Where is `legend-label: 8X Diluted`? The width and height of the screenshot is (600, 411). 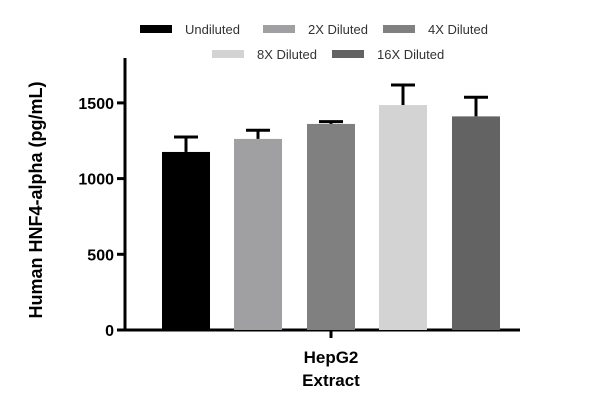 legend-label: 8X Diluted is located at coordinates (287, 54).